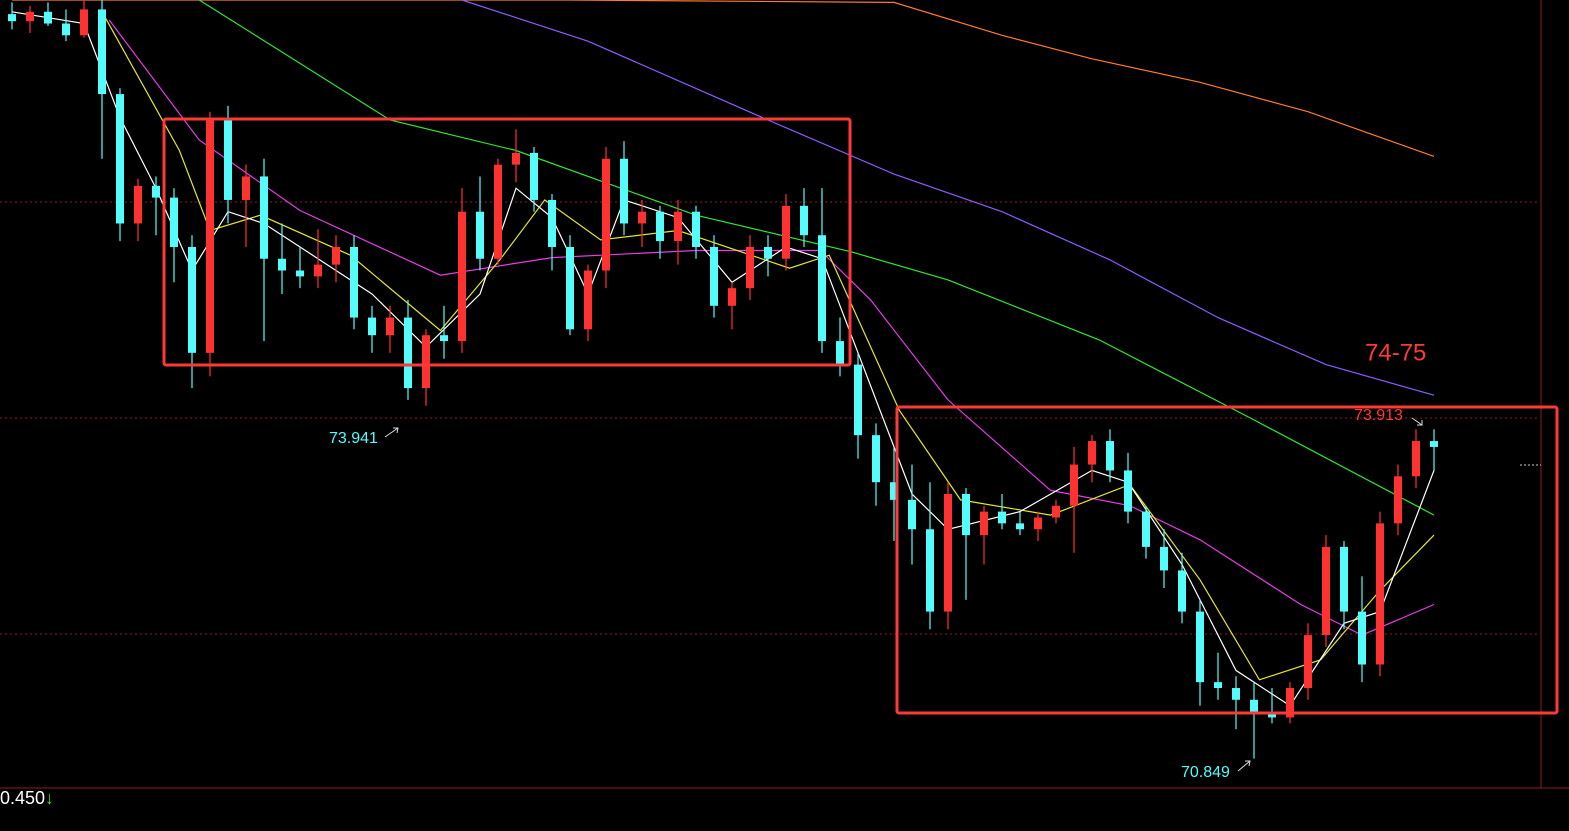 The height and width of the screenshot is (831, 1569). What do you see at coordinates (353, 438) in the screenshot?
I see `annotation: 73.941` at bounding box center [353, 438].